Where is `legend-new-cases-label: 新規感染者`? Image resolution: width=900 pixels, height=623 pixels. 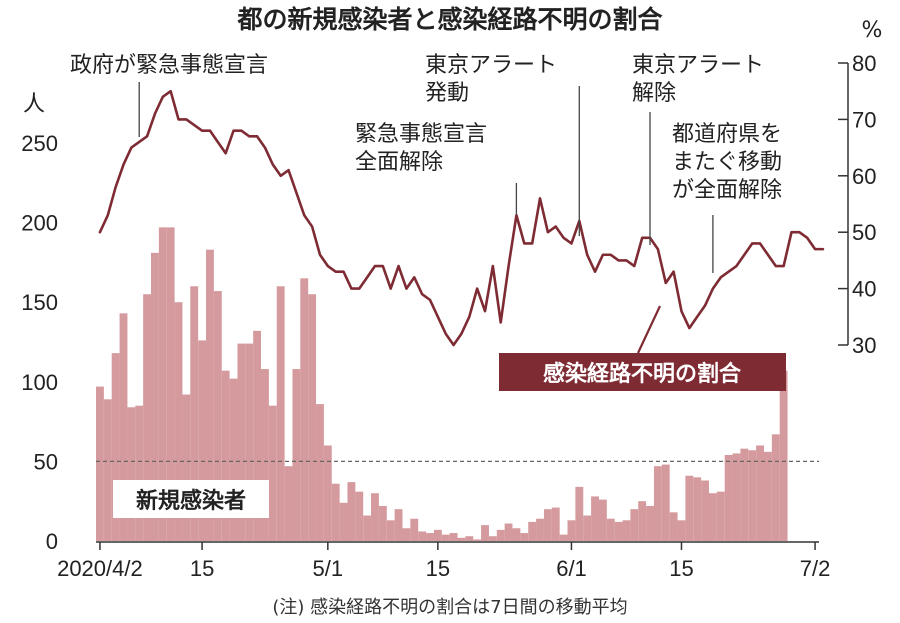
legend-new-cases-label: 新規感染者 is located at coordinates (191, 501).